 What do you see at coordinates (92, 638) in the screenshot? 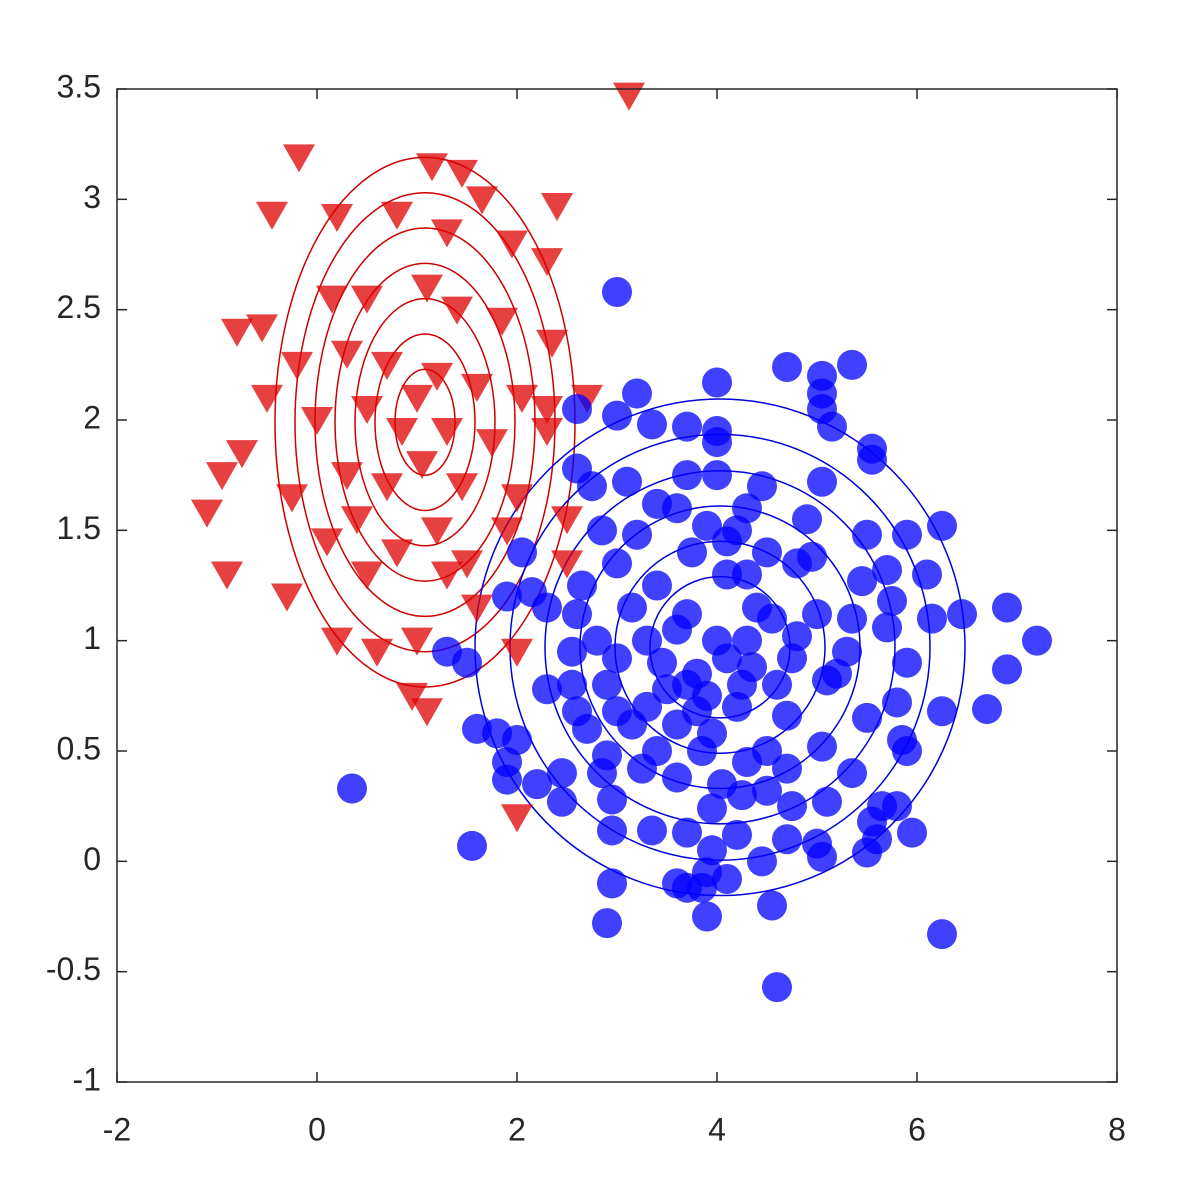
I see `y-tick-label: 1` at bounding box center [92, 638].